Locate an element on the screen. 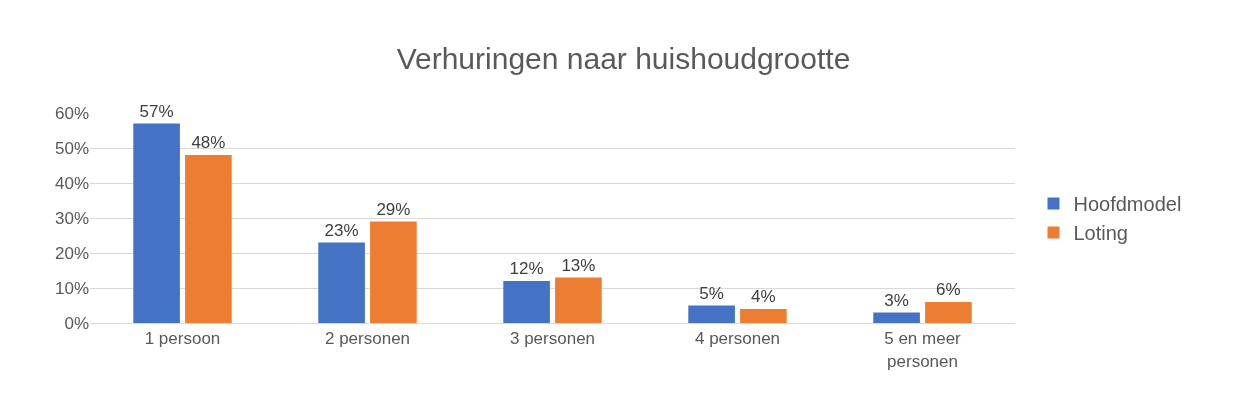  legend-label: Hoofdmodel is located at coordinates (1127, 204).